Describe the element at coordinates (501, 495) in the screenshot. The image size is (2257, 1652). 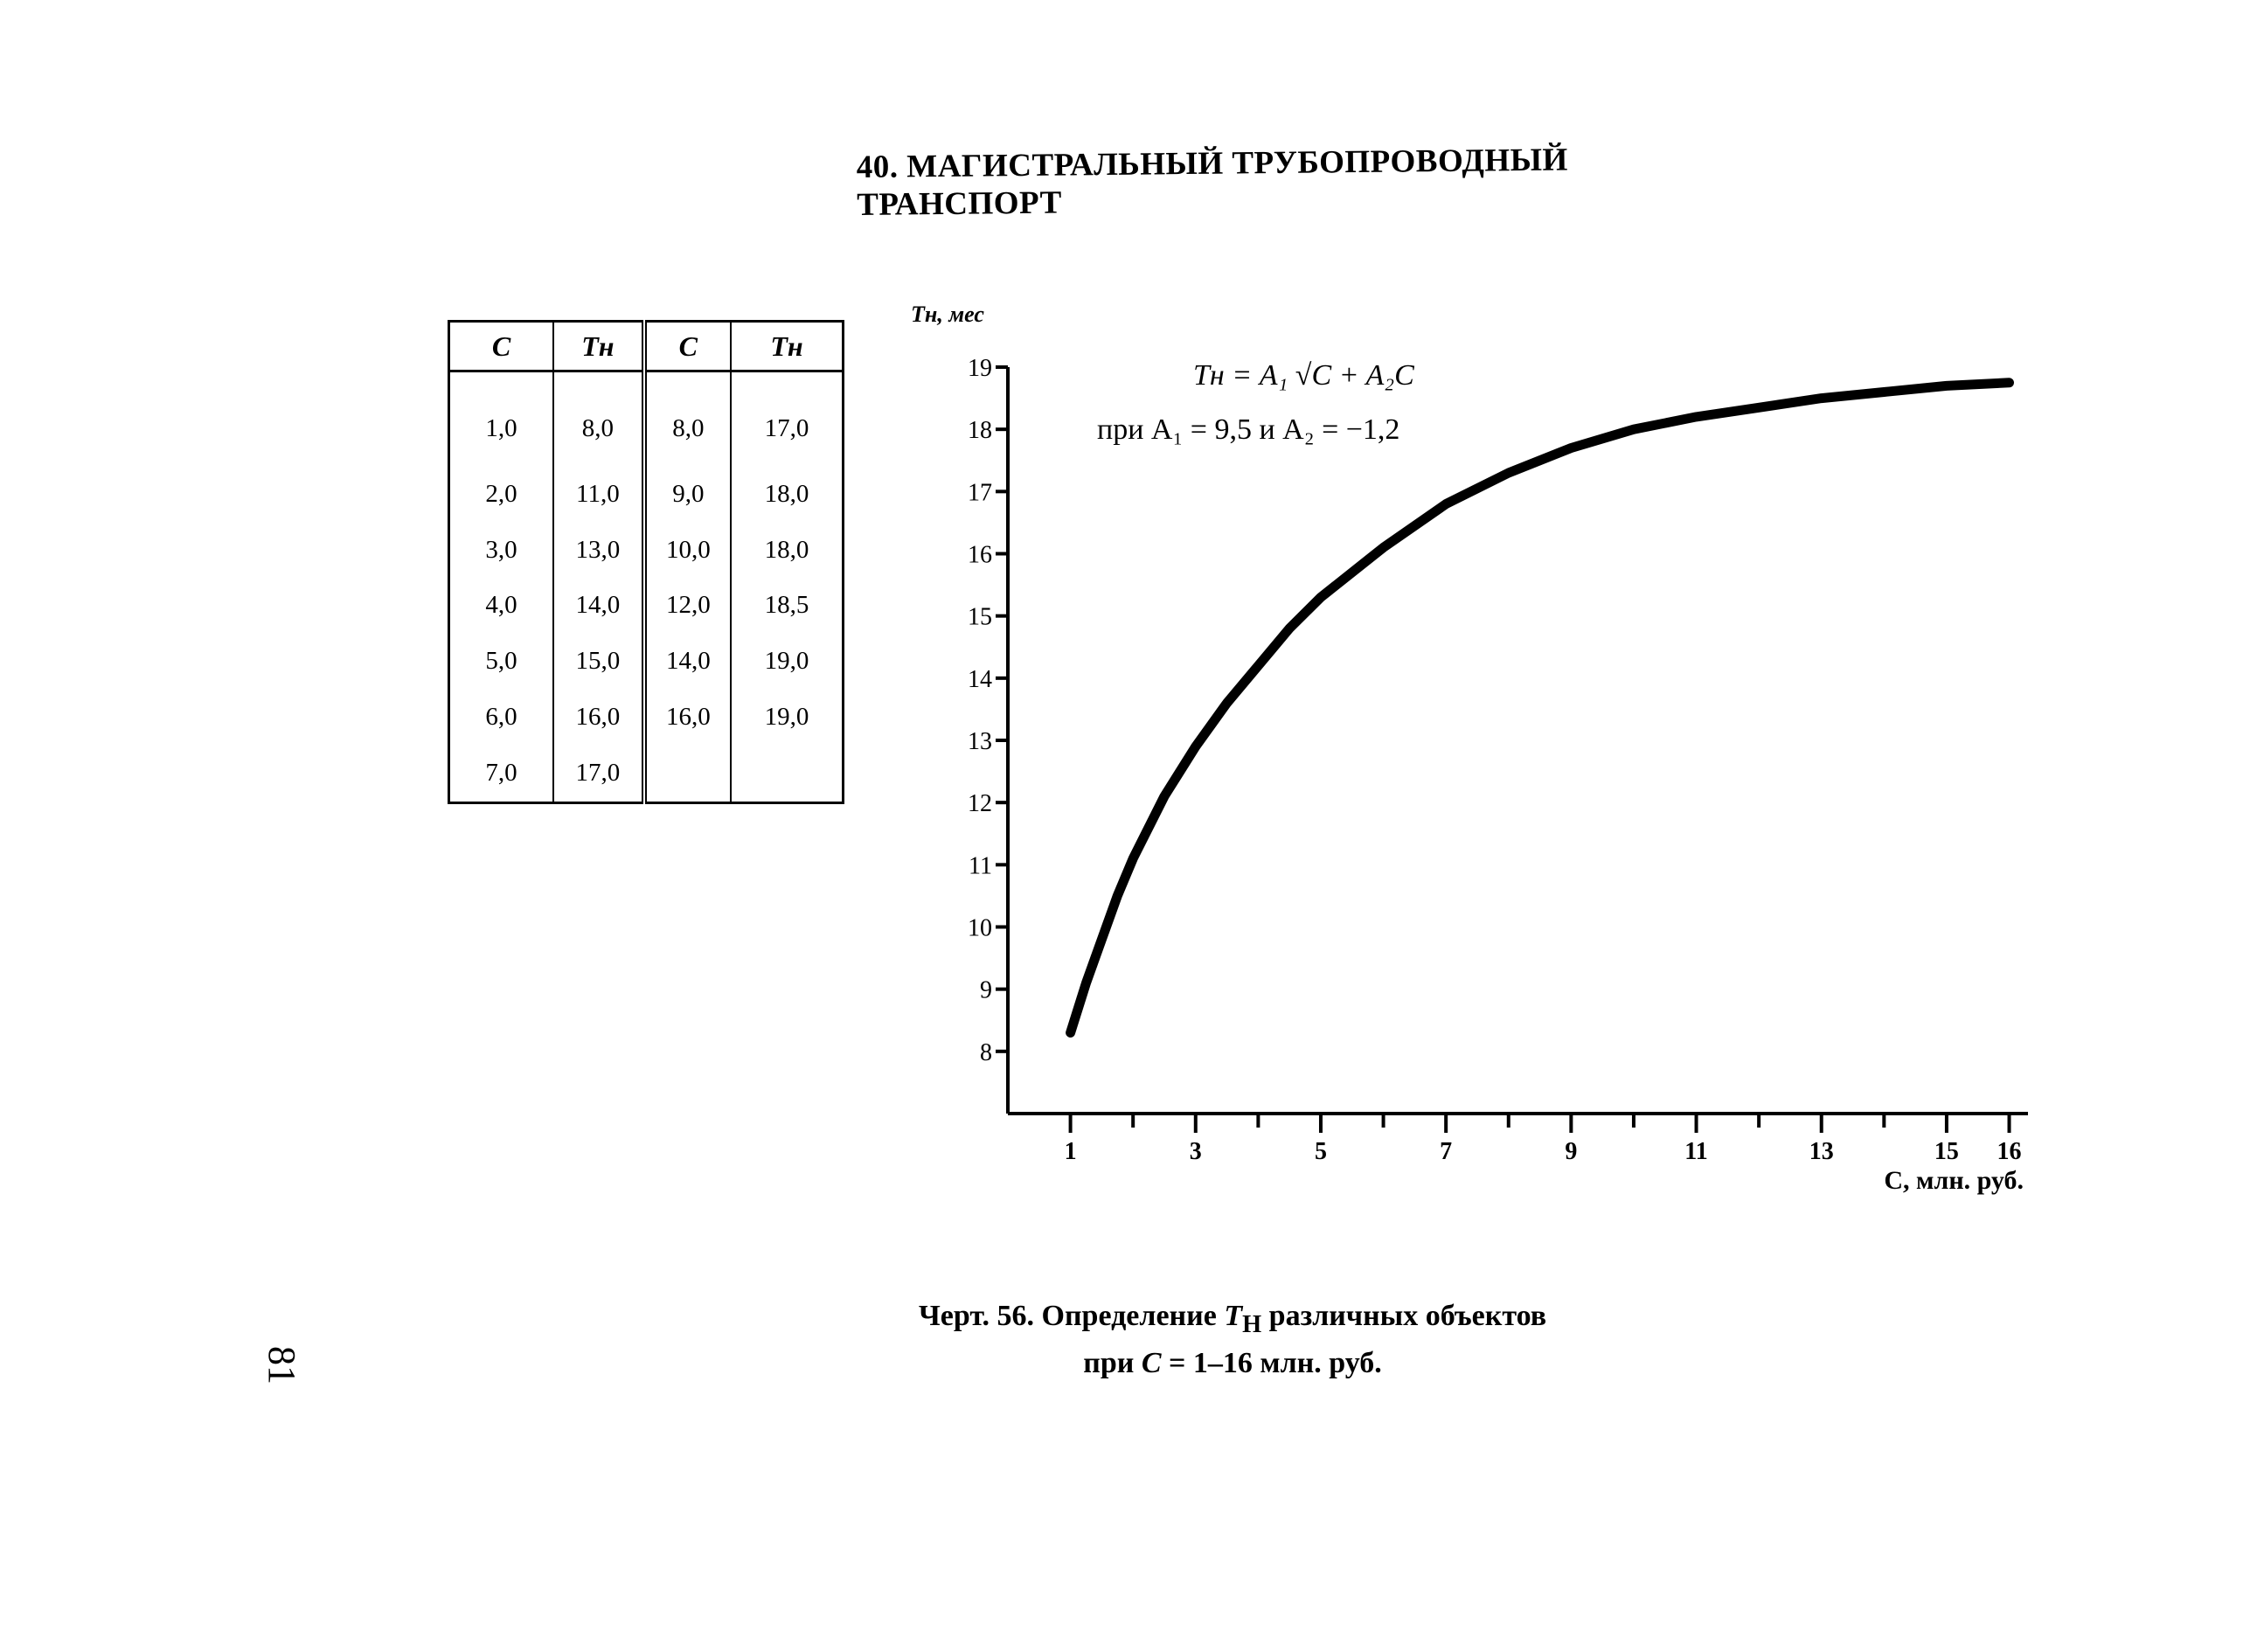
I see `table-cell: 2,0` at that location.